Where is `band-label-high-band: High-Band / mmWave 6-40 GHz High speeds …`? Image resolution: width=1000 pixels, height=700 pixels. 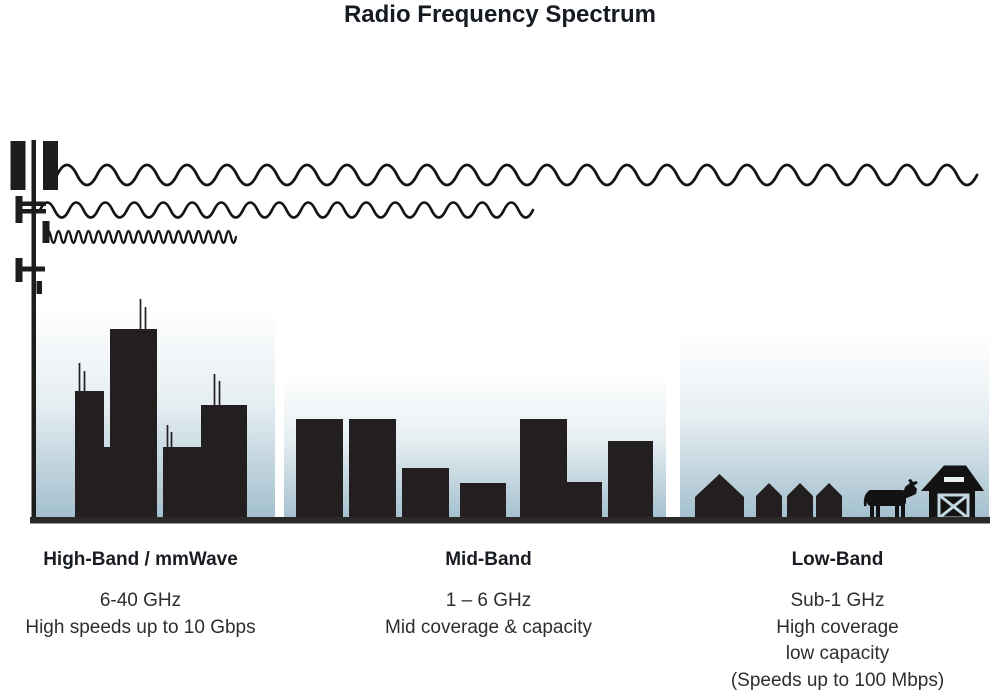
band-label-high-band: High-Band / mmWave 6-40 GHz High speeds … is located at coordinates (140, 595).